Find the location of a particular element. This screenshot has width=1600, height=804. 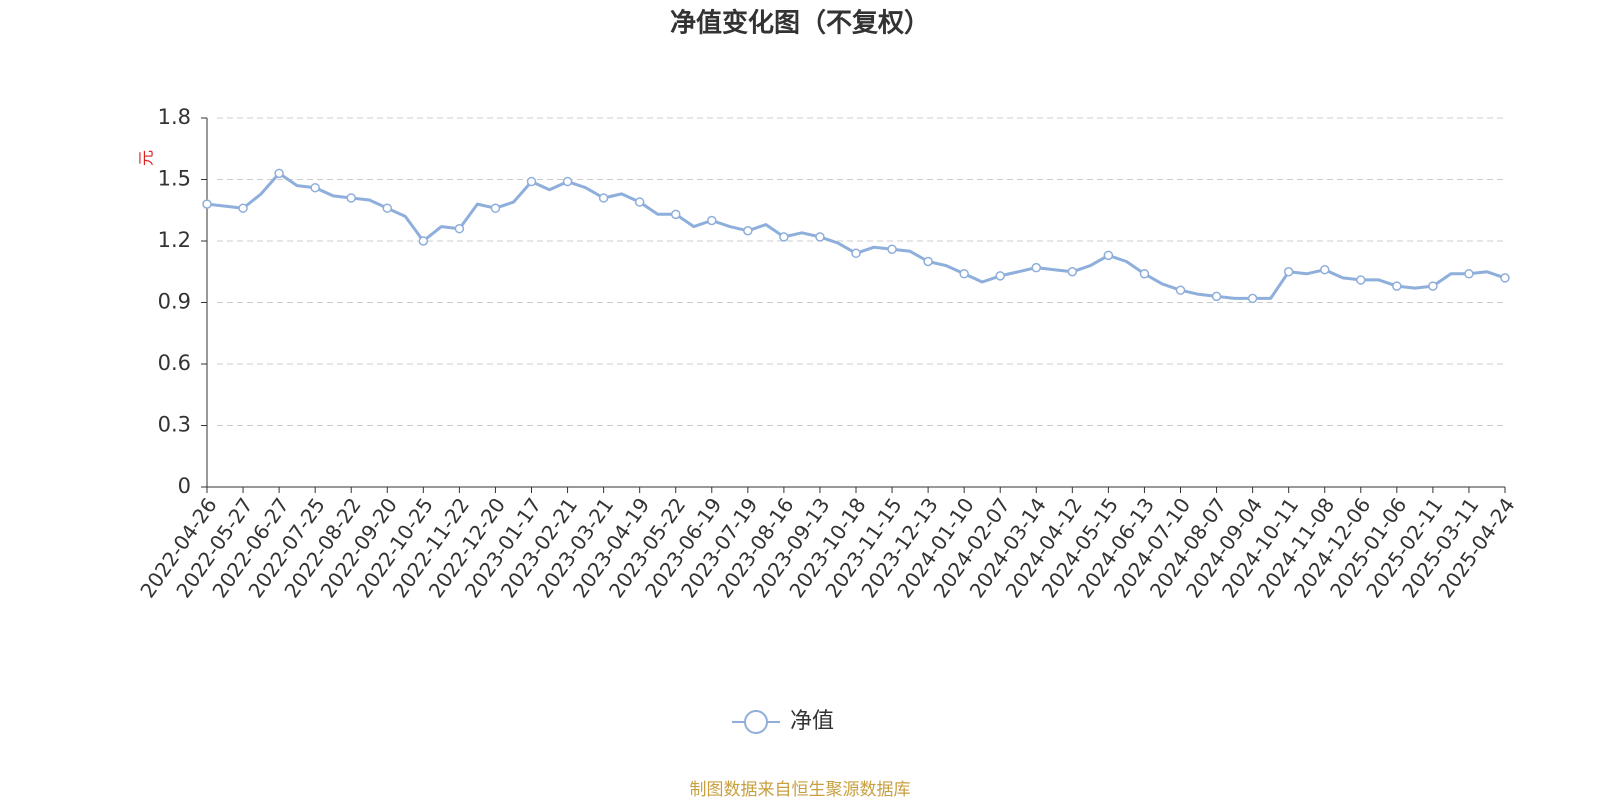

y-tick-label: 1.5 is located at coordinates (174, 179).